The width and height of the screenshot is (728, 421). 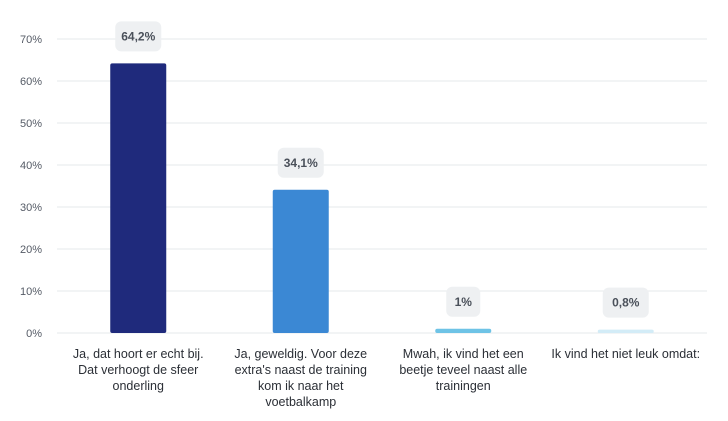 What do you see at coordinates (31, 166) in the screenshot?
I see `y-tick-label: 40%` at bounding box center [31, 166].